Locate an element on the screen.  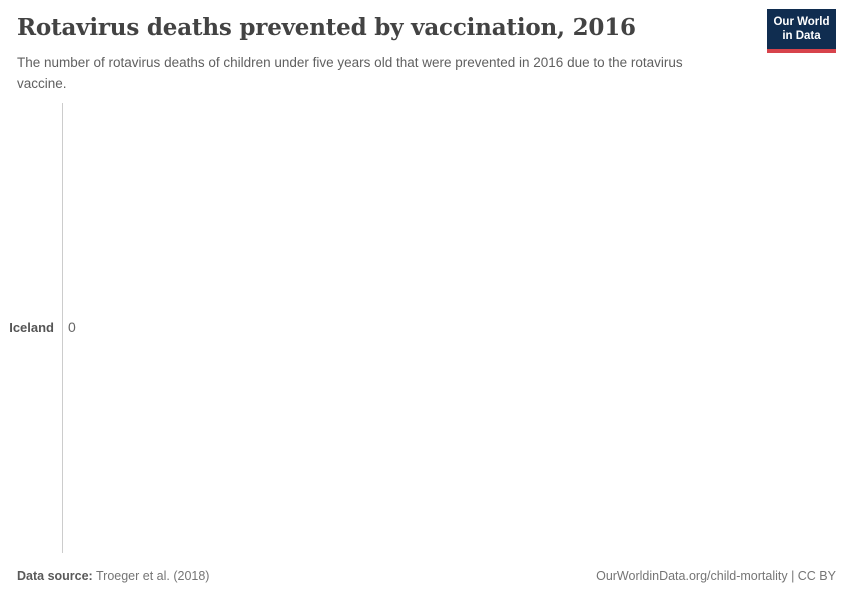
y-axis-line is located at coordinates (62, 328).